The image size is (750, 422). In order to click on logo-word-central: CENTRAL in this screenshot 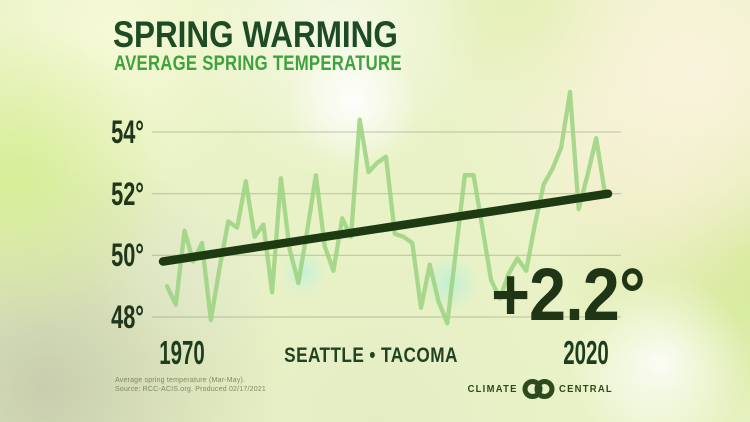, I will do `click(585, 389)`.